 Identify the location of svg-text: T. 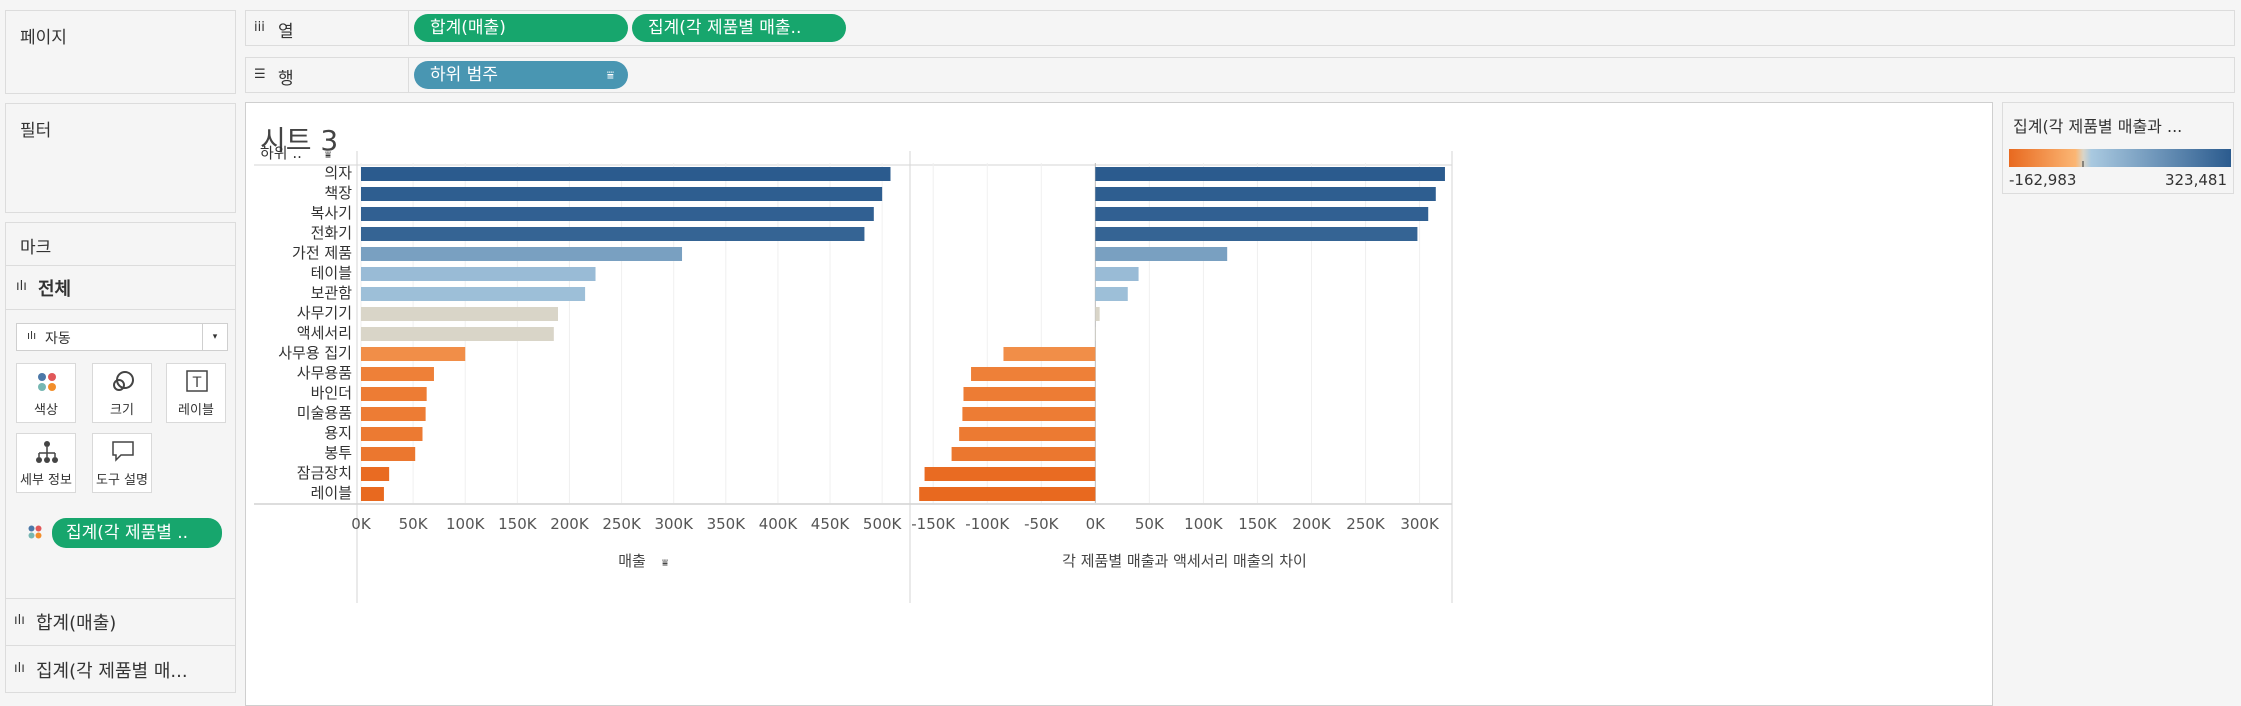
(197, 383).